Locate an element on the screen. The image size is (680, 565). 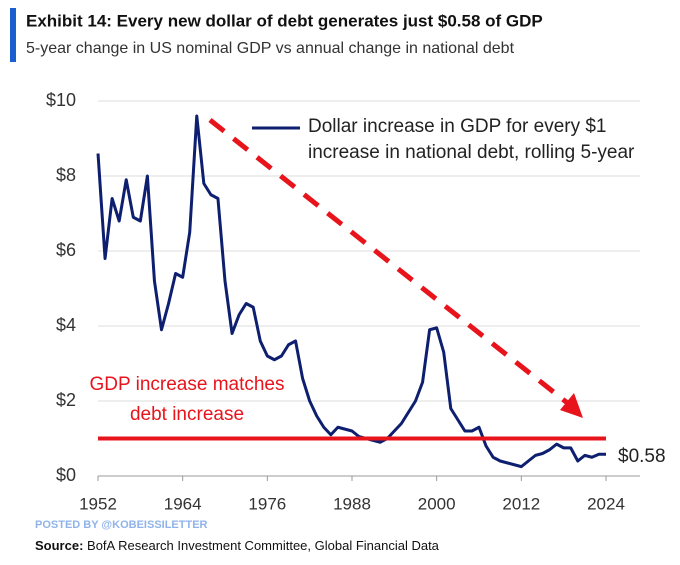
x-tick-label: 1976 is located at coordinates (267, 503).